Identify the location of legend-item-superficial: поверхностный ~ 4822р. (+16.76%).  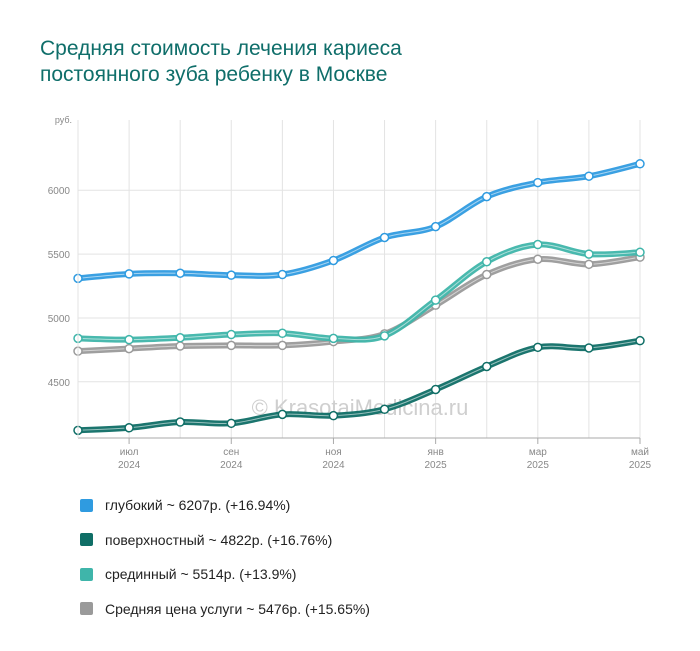
(225, 540).